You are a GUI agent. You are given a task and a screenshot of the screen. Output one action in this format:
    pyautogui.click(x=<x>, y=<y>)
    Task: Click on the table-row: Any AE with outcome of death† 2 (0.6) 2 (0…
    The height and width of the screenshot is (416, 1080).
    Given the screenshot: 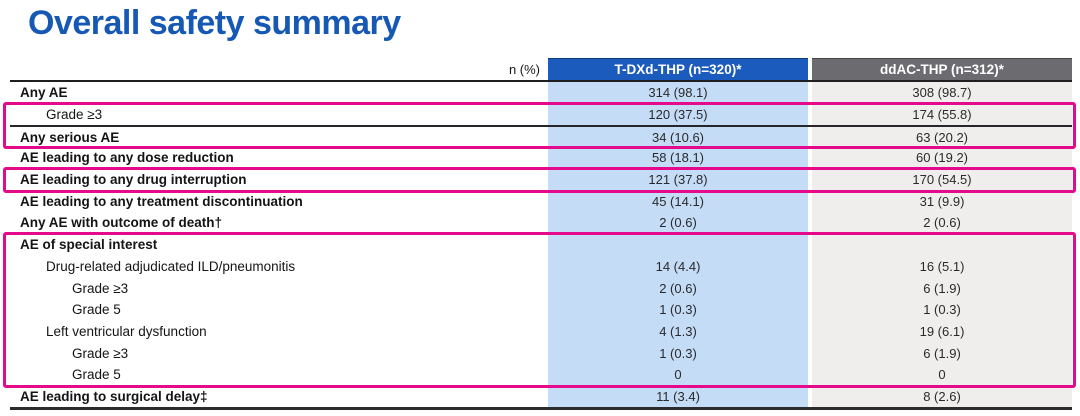 What is the action you would take?
    pyautogui.click(x=541, y=223)
    